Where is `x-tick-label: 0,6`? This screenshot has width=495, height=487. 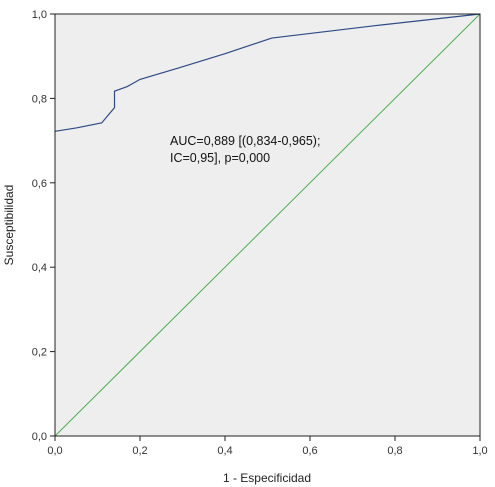 x-tick-label: 0,6 is located at coordinates (309, 451).